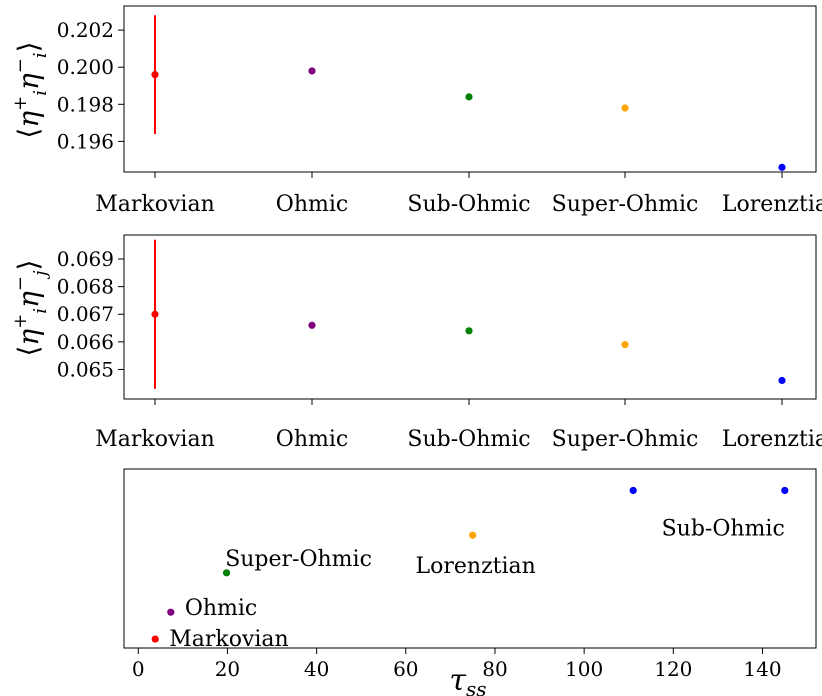  What do you see at coordinates (85, 30) in the screenshot?
I see `y-tick-label: 0.202` at bounding box center [85, 30].